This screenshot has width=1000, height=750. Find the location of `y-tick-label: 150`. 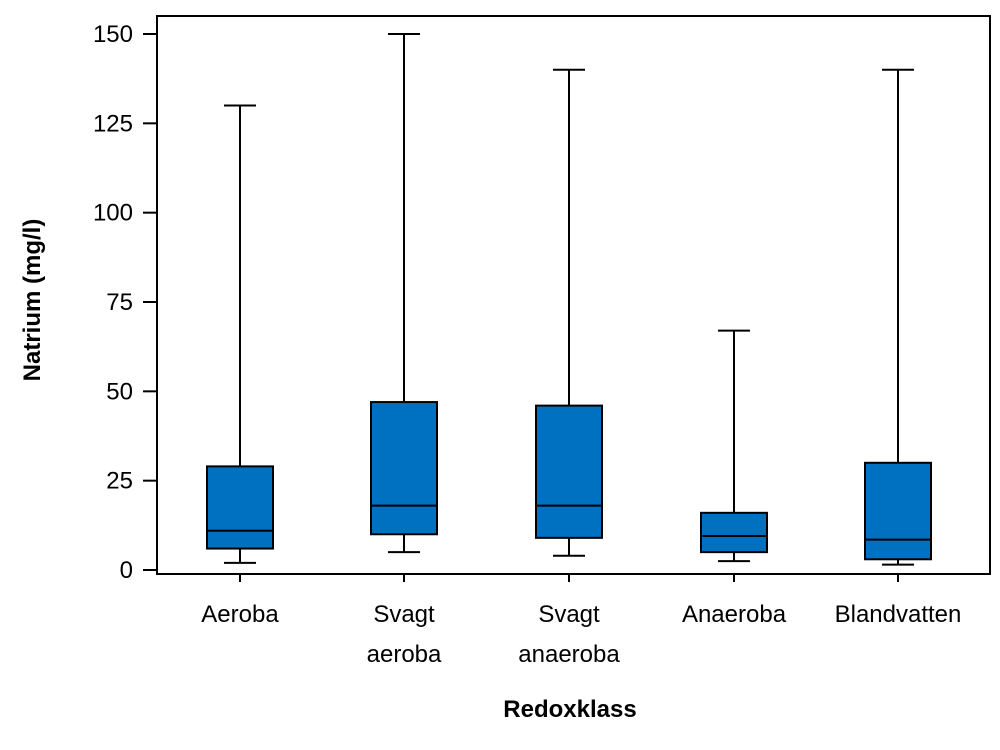

y-tick-label: 150 is located at coordinates (113, 34).